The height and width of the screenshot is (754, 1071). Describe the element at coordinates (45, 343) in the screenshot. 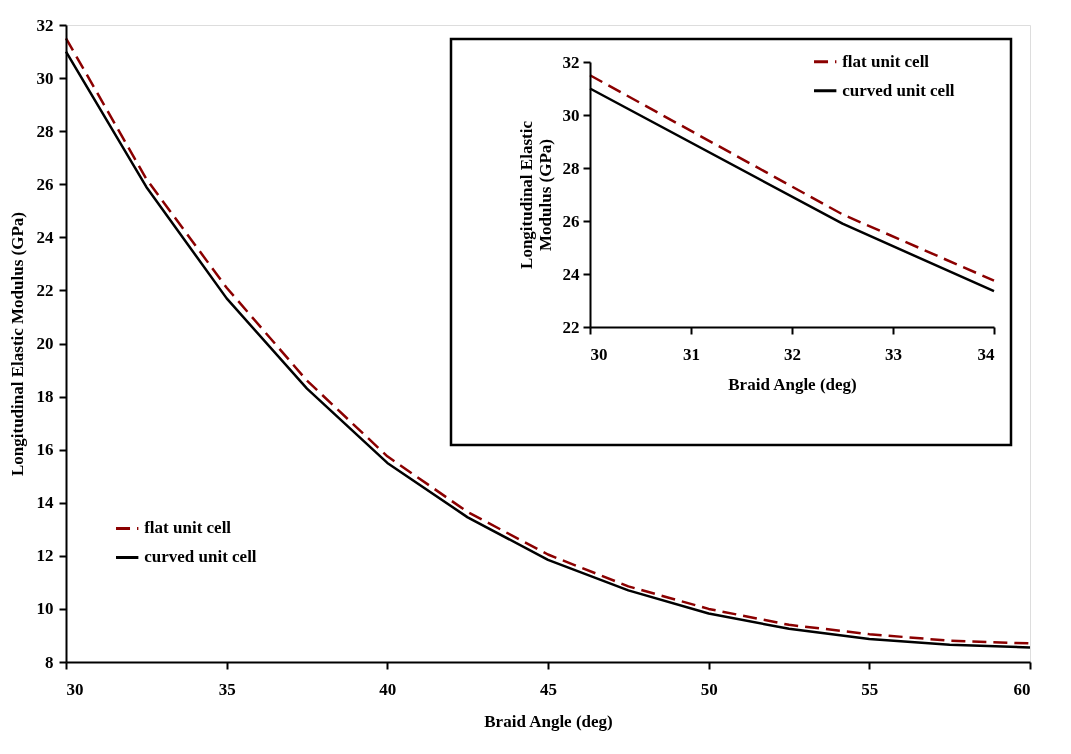

I see `y-tick-label: 20` at that location.